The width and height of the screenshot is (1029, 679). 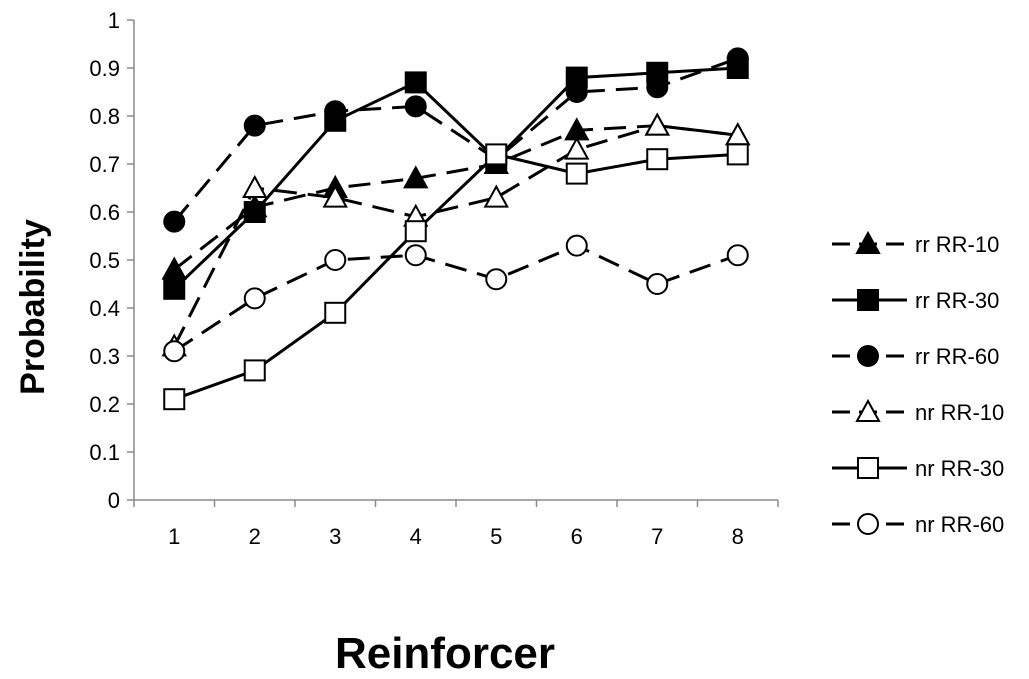 I want to click on y-axis: 0 0.1 0.2 0.3 0.4 0.5 0.6 0.7 0.8 0.9 1, so click(x=112, y=260).